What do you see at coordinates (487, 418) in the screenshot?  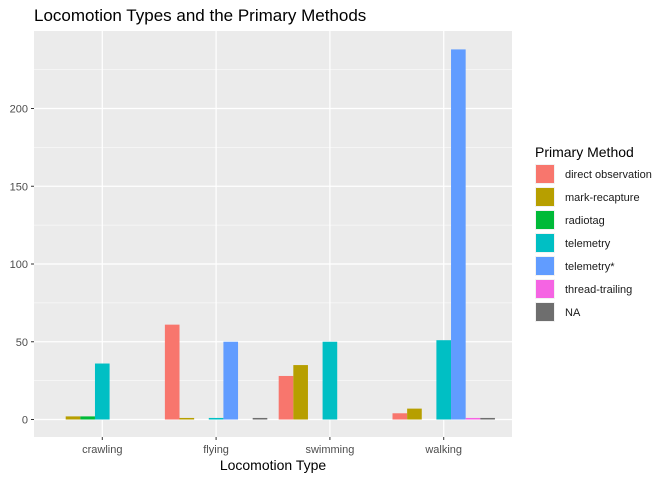 I see `bar-walking-na` at bounding box center [487, 418].